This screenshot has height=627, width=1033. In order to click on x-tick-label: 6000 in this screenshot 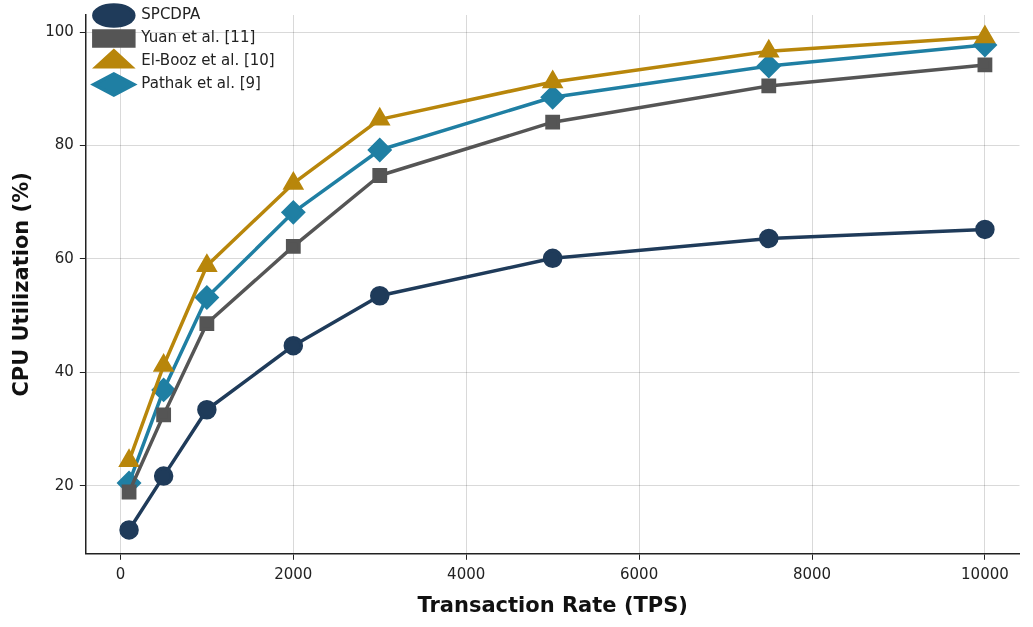, I will do `click(639, 573)`.